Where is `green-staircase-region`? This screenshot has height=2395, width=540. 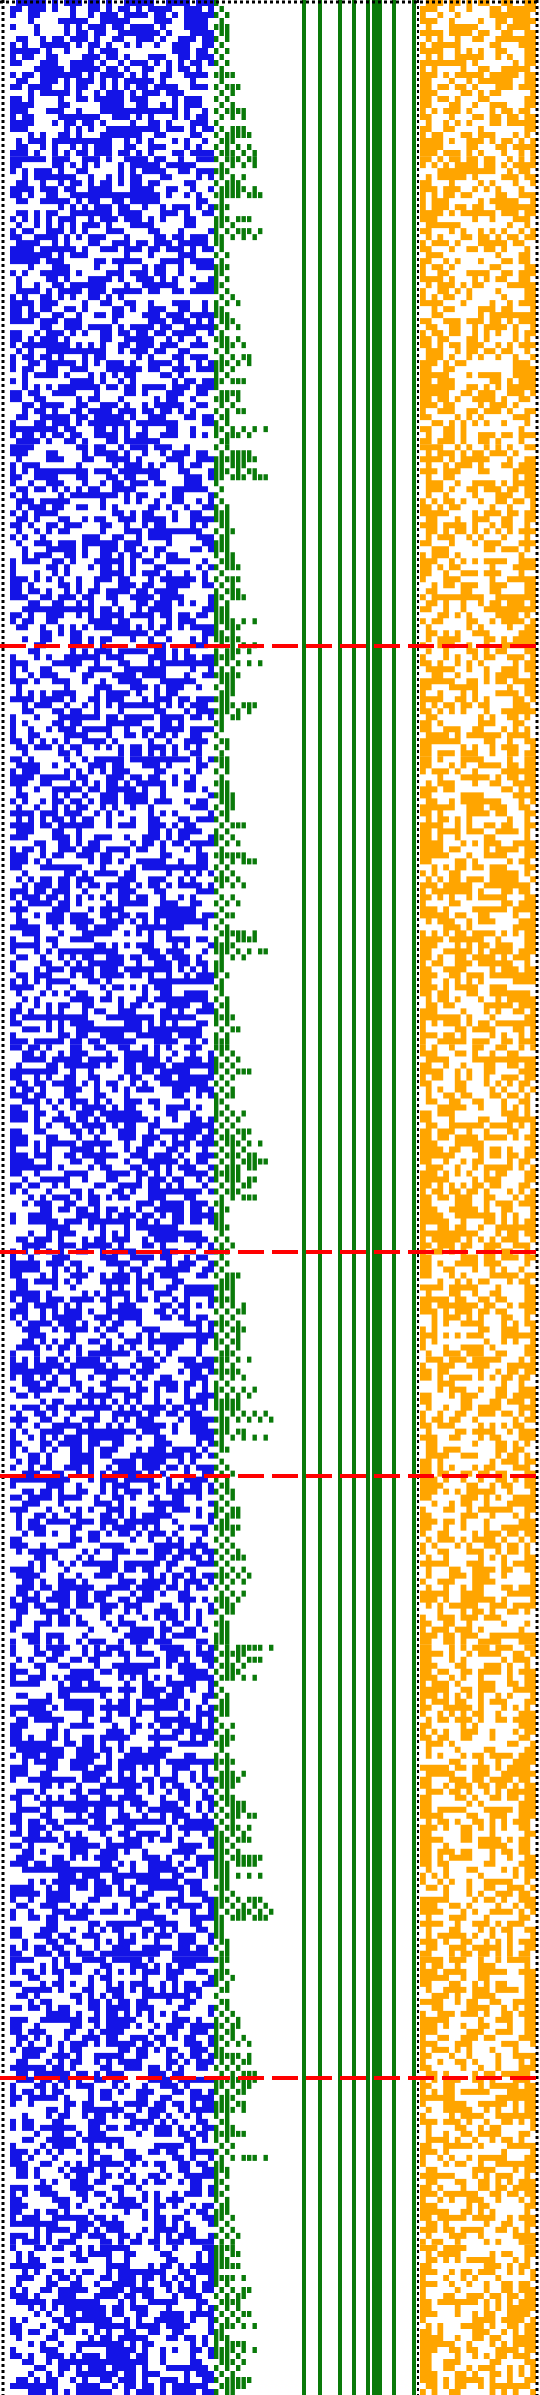
green-staircase-region is located at coordinates (244, 1197).